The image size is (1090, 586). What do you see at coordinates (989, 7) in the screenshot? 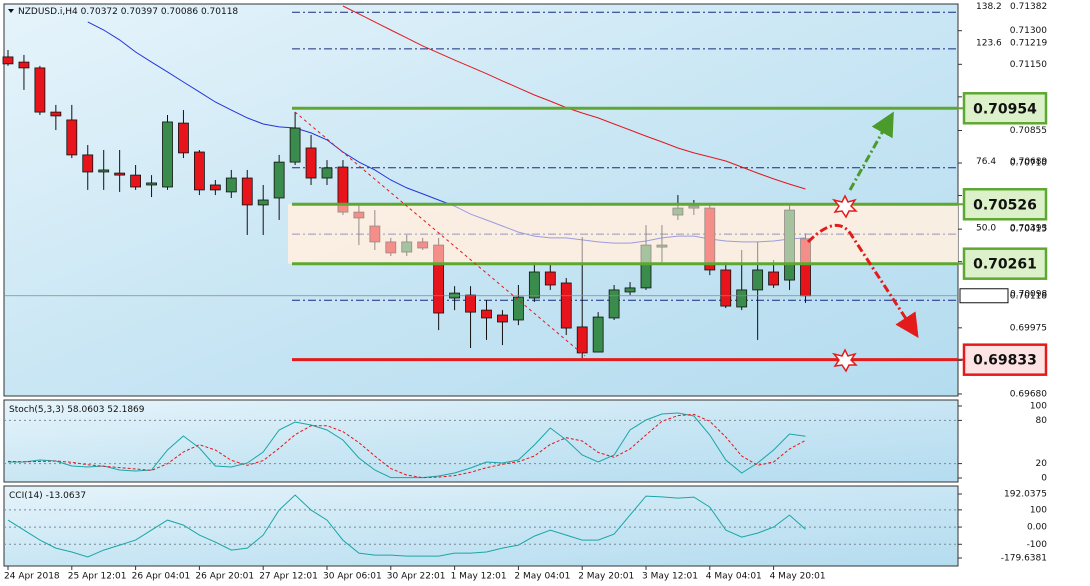
I see `fib-ratio: 138.2` at bounding box center [989, 7].